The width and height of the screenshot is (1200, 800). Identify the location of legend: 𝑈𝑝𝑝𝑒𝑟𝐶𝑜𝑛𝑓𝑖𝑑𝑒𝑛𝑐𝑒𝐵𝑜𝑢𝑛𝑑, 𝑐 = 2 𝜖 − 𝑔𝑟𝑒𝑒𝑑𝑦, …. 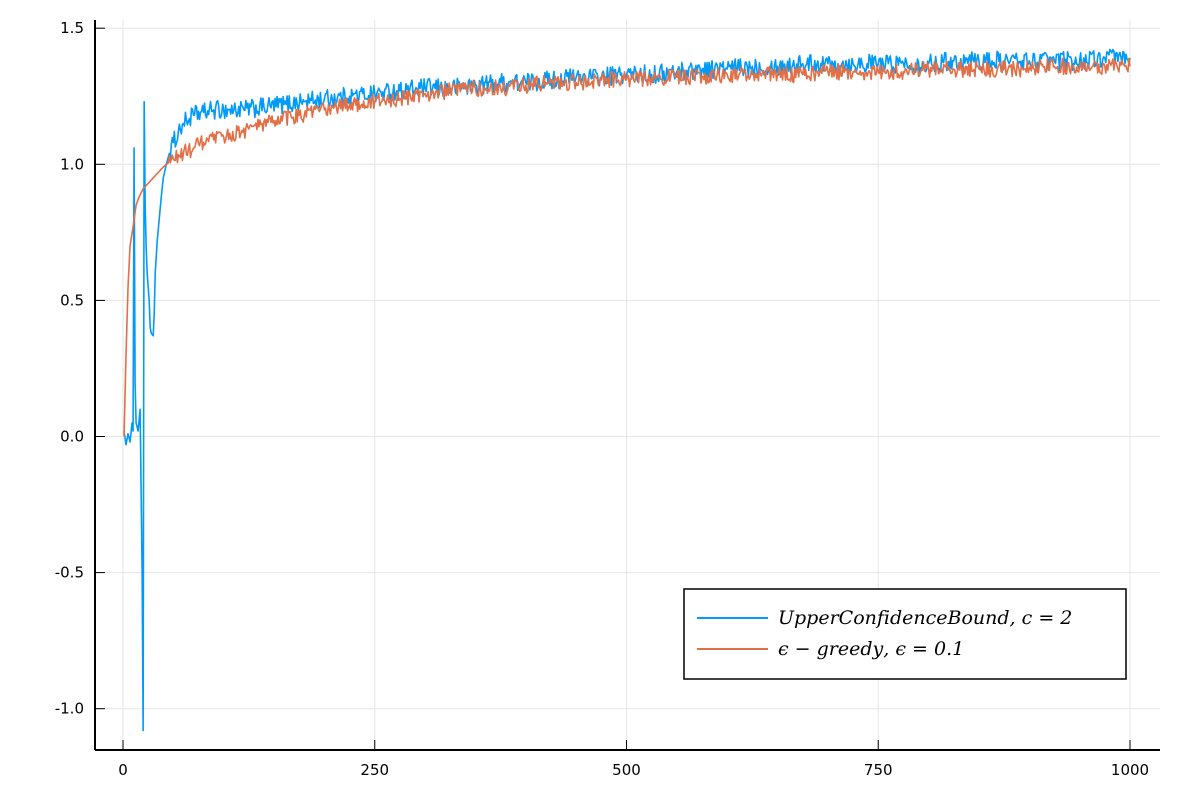
(905, 634).